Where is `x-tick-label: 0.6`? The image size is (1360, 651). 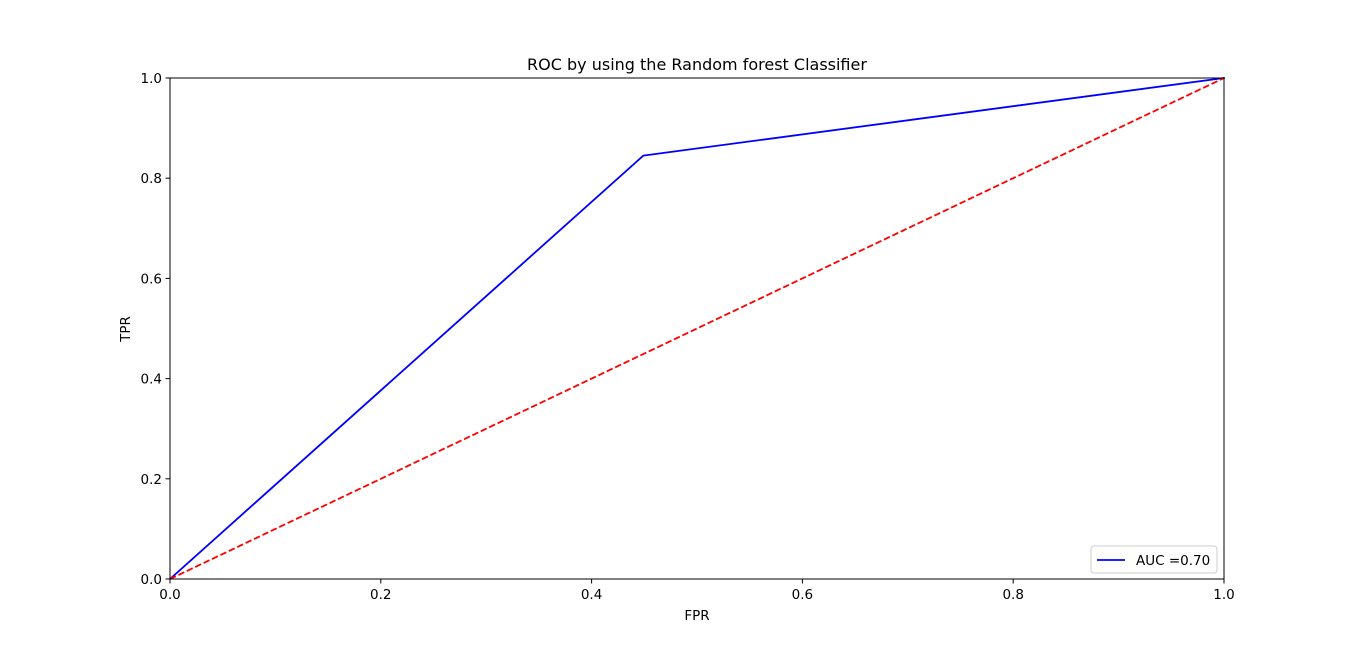
x-tick-label: 0.6 is located at coordinates (802, 595).